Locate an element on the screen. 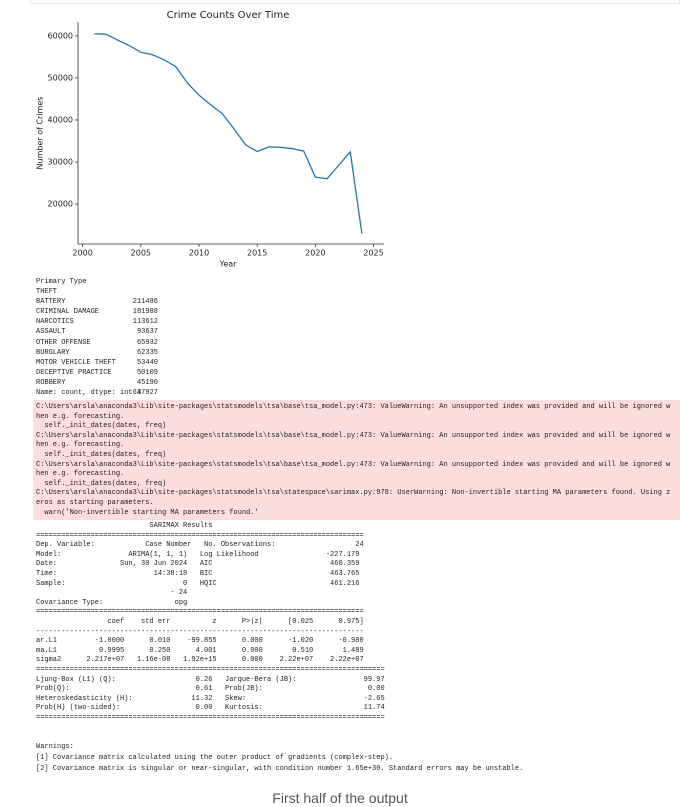  summary-line: Sample: 0 HQIC 461.216 is located at coordinates (198, 583).